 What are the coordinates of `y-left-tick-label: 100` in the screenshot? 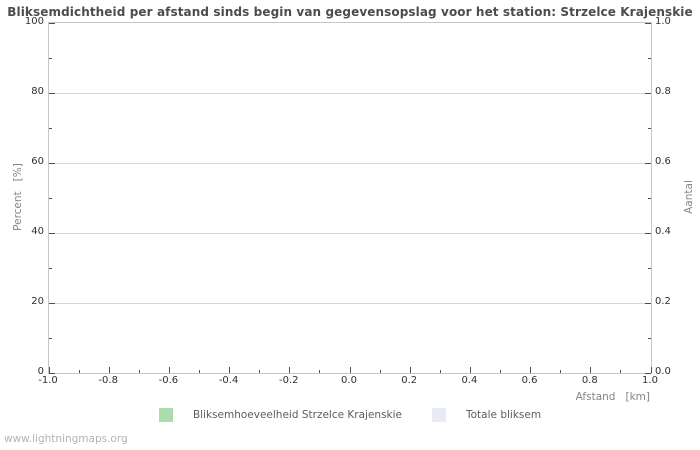 It's located at (34, 21).